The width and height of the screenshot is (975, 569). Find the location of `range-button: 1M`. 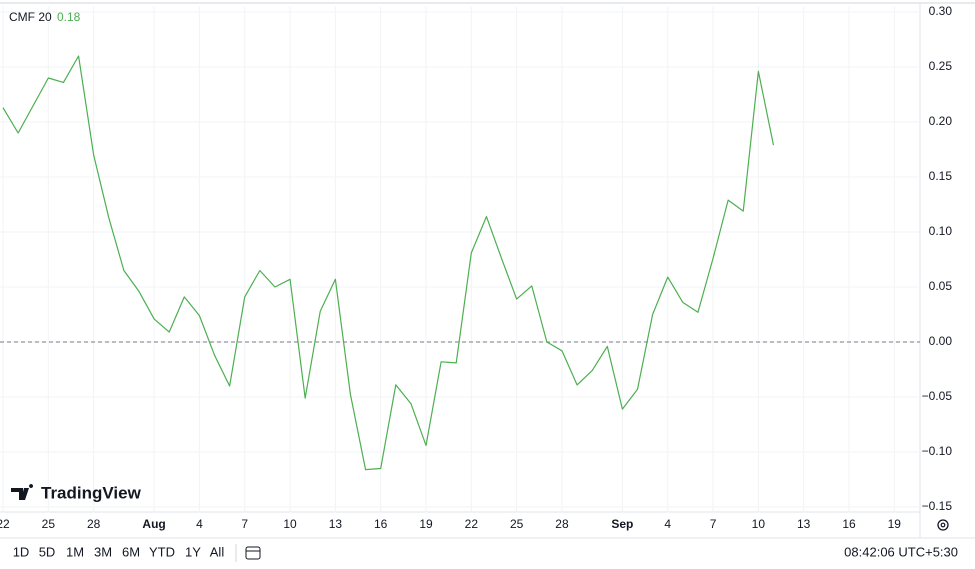

range-button: 1M is located at coordinates (75, 551).